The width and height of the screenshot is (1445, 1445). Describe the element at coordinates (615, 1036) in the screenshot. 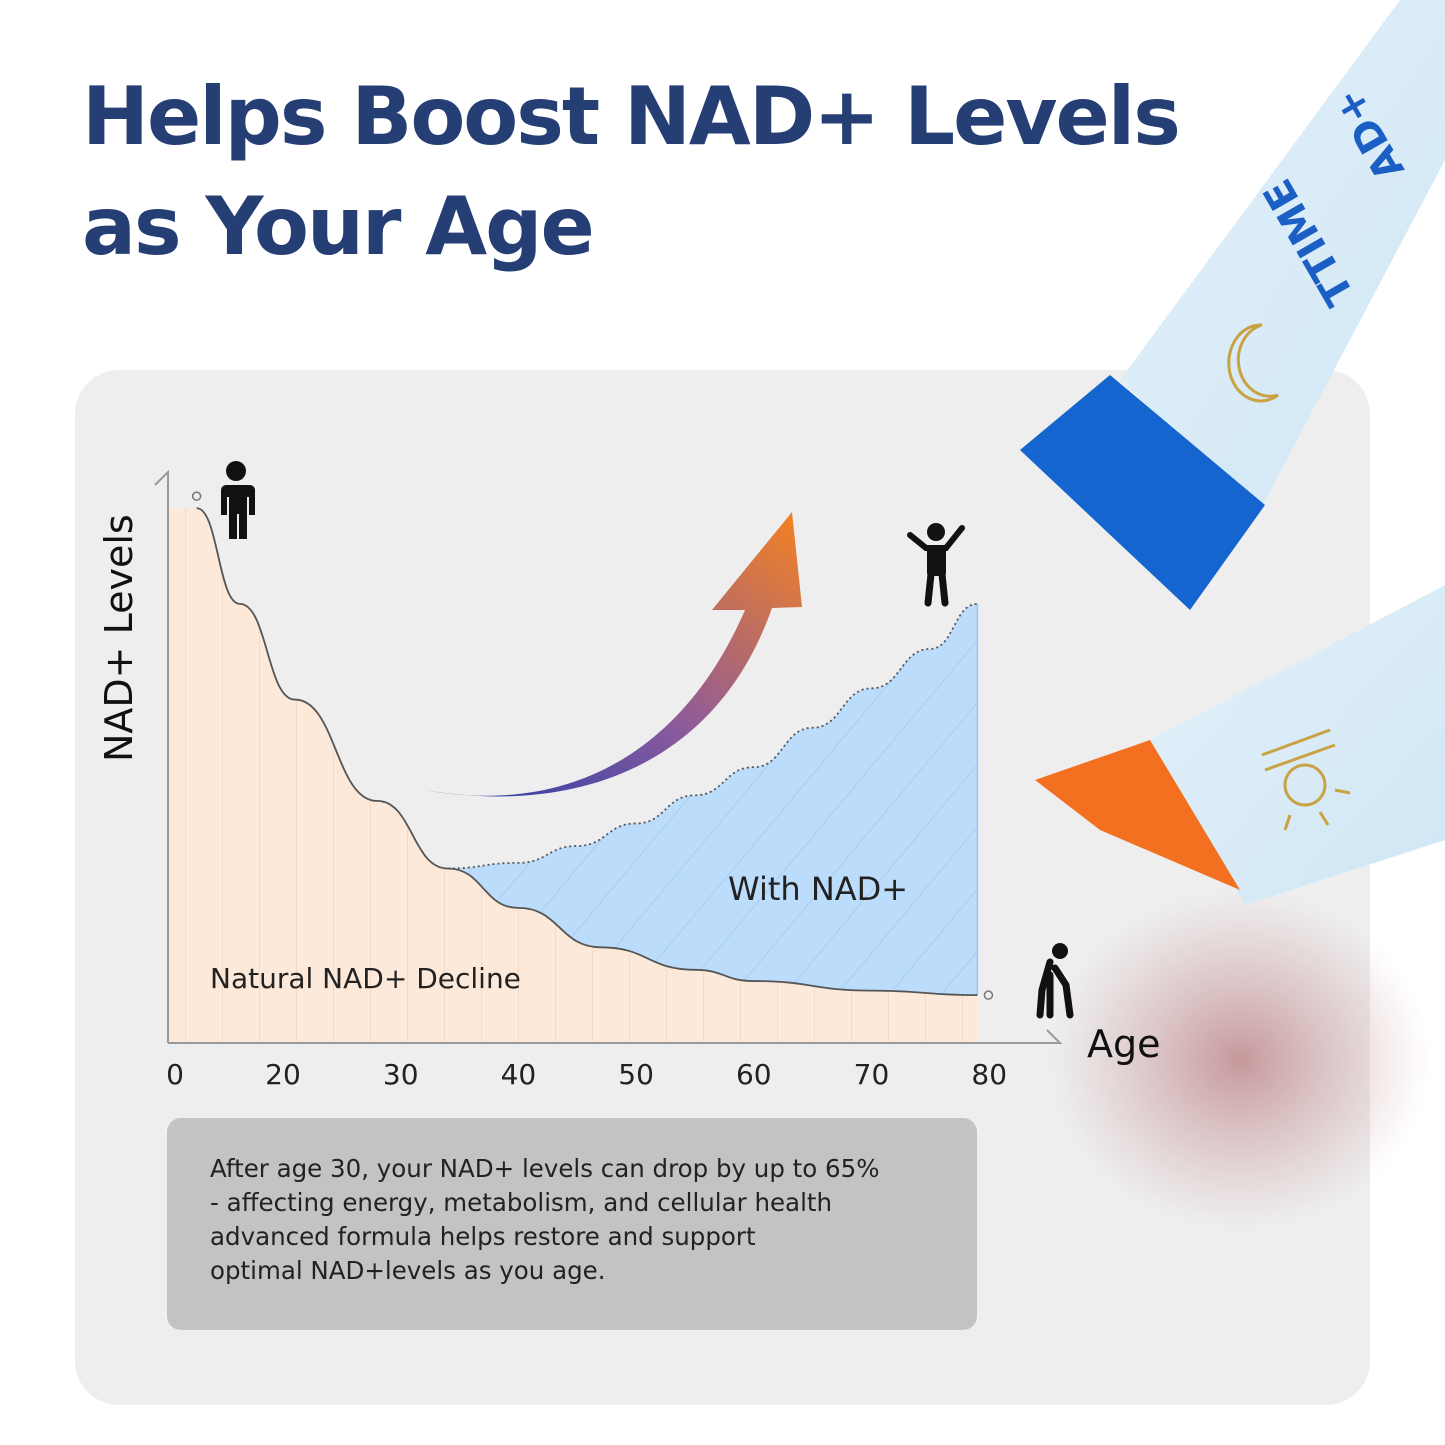

I see `x-axis` at that location.